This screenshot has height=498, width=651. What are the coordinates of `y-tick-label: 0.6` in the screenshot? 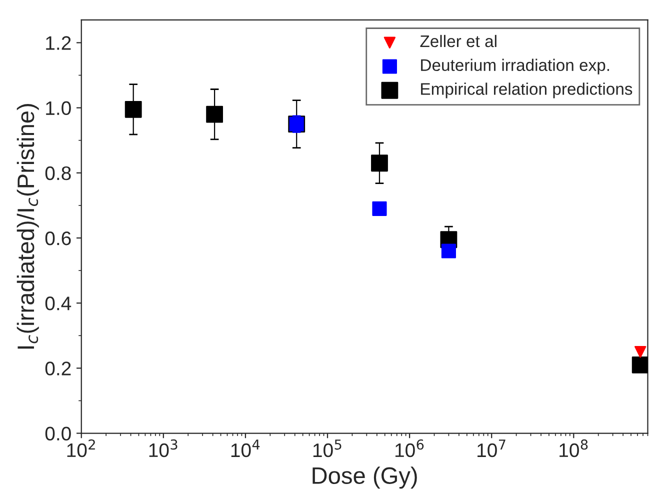 It's located at (58, 238).